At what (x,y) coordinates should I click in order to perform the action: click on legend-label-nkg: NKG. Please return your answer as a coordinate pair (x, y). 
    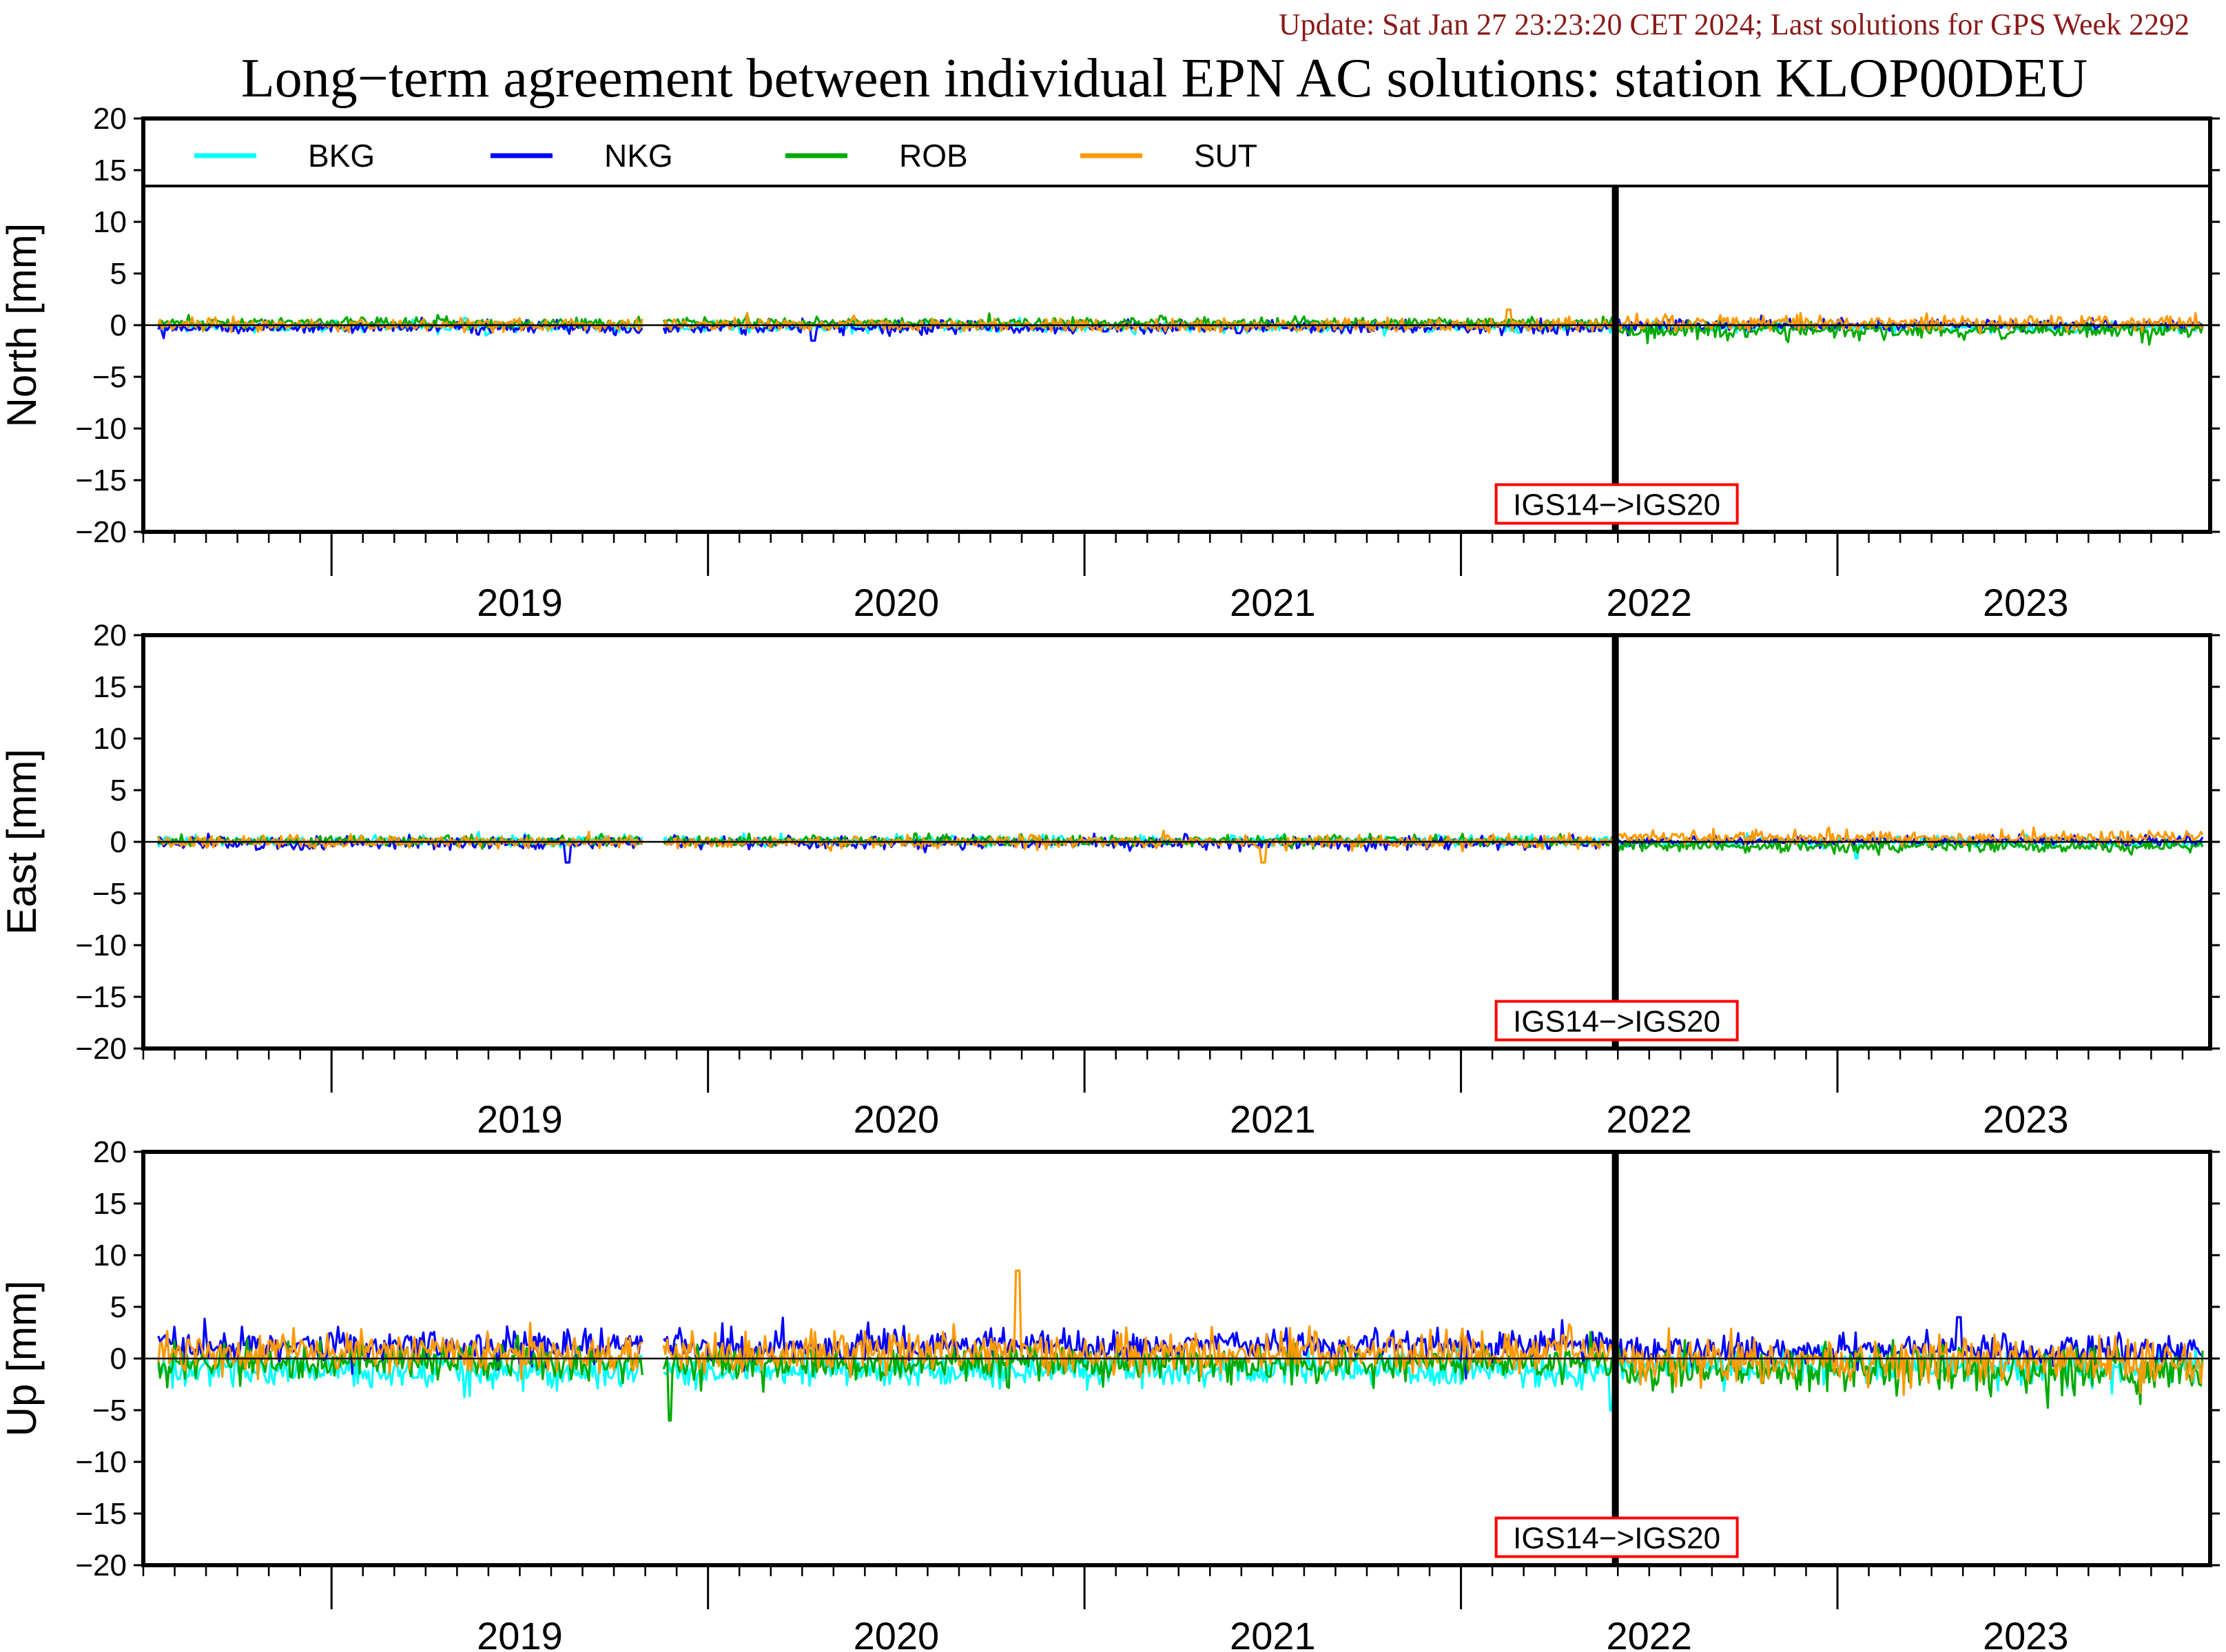
    Looking at the image, I should click on (638, 156).